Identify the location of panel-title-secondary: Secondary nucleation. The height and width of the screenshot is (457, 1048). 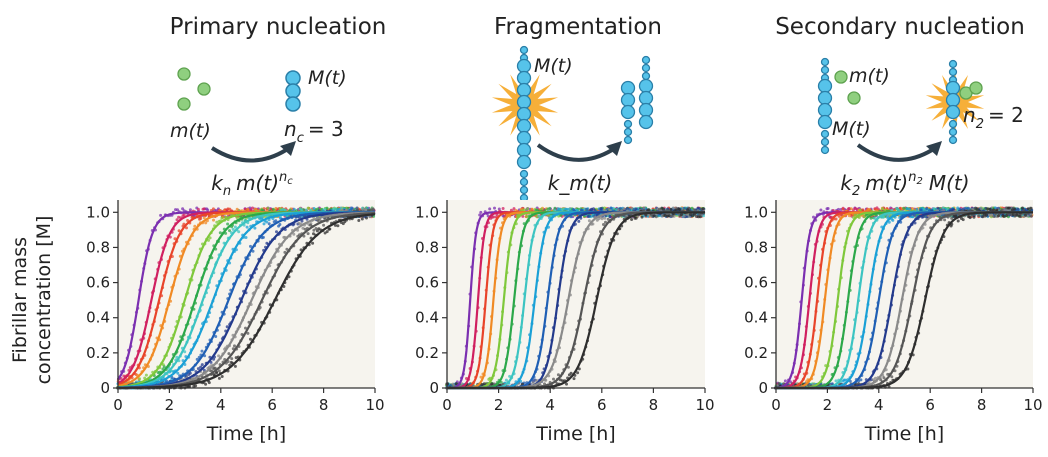
(900, 27).